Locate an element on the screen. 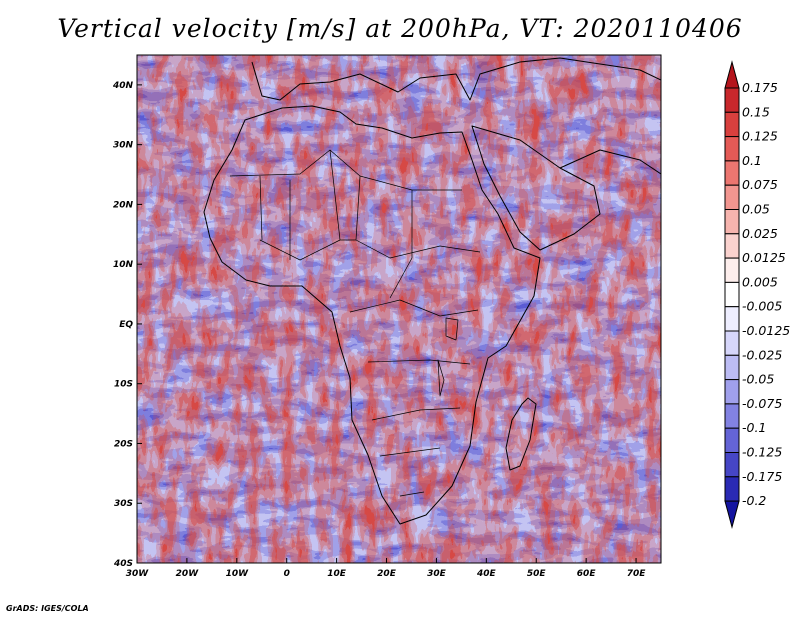  y-tick-label: EQ is located at coordinates (126, 325).